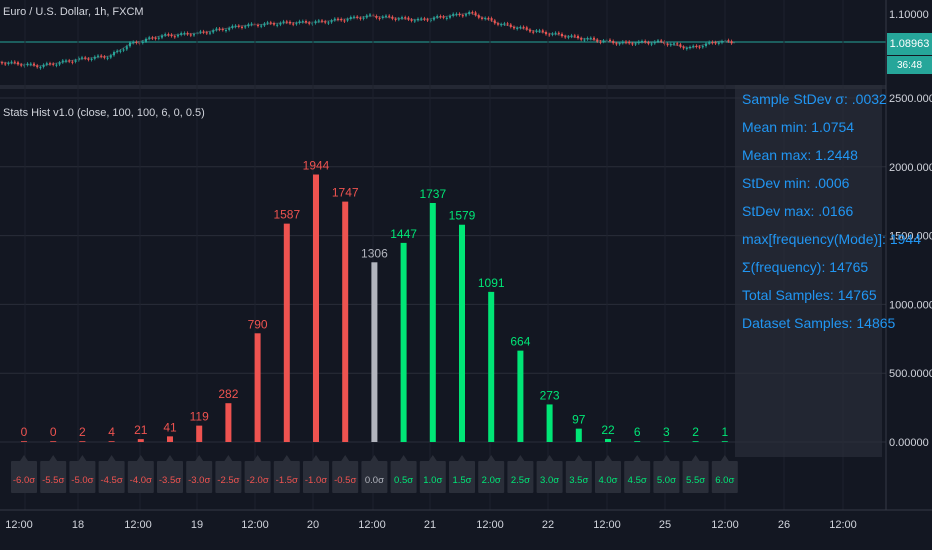 This screenshot has width=932, height=550. What do you see at coordinates (843, 525) in the screenshot?
I see `time-axis-label: 12:00` at bounding box center [843, 525].